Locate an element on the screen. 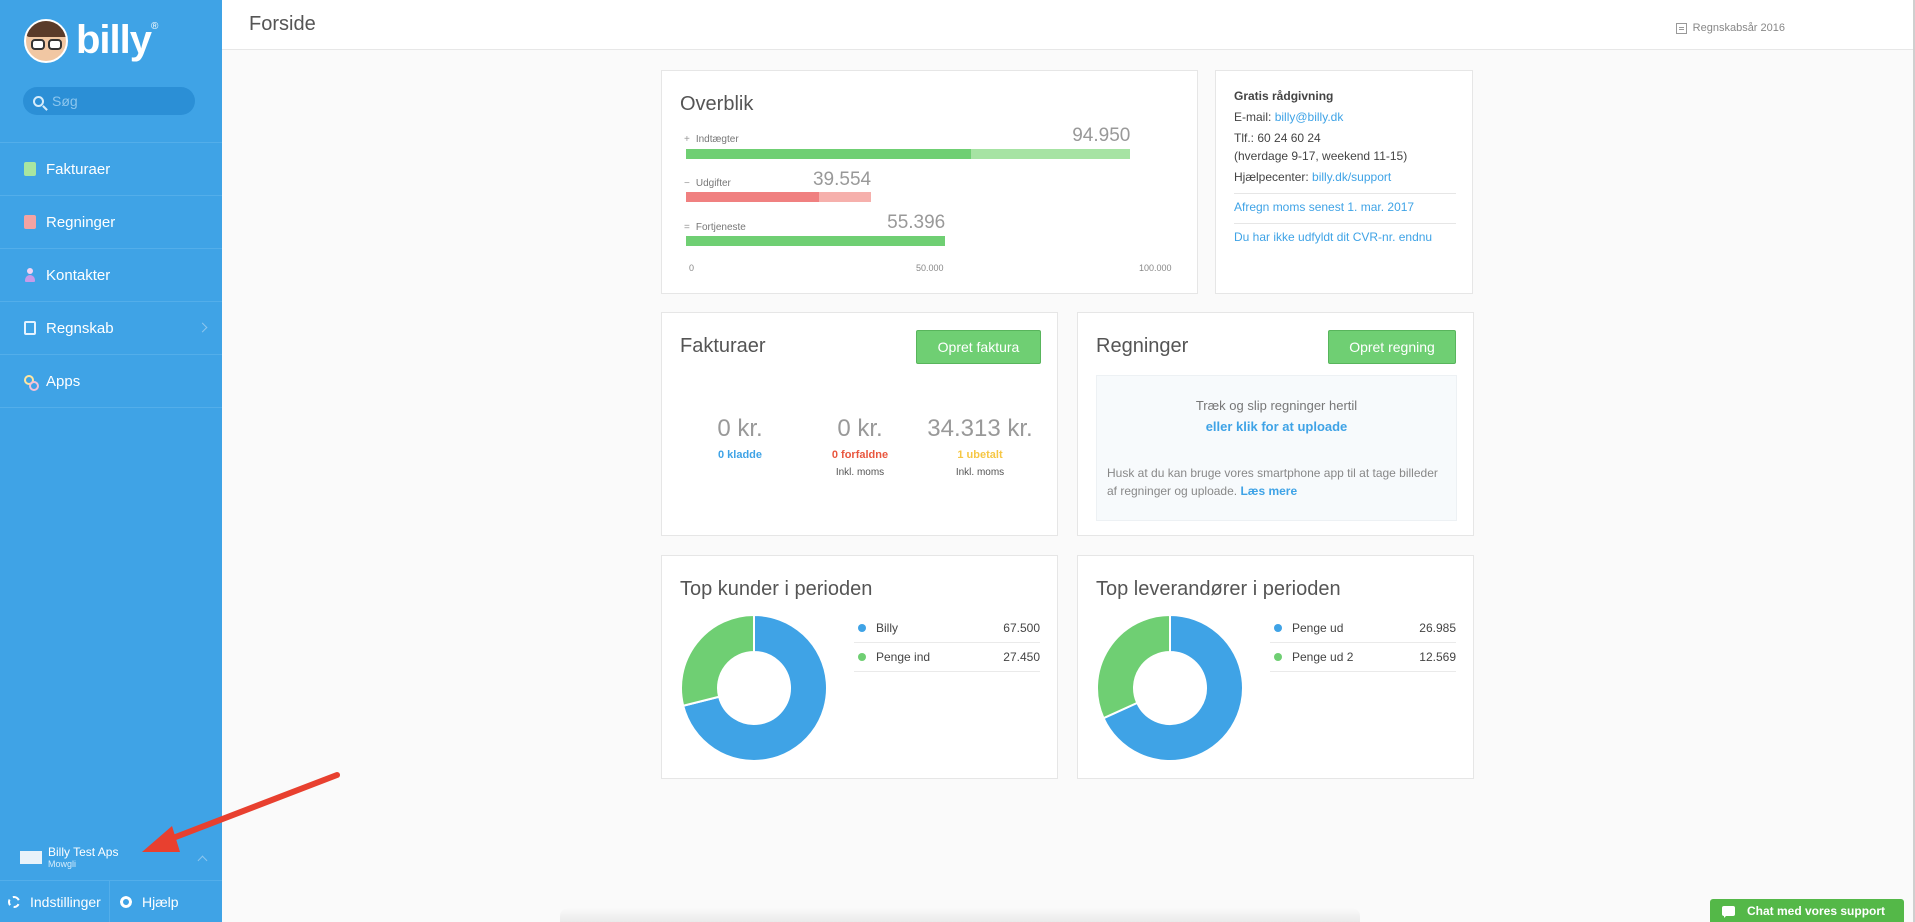 This screenshot has height=922, width=1915. sidebar-footer: Indstillinger Hjælp is located at coordinates (111, 901).